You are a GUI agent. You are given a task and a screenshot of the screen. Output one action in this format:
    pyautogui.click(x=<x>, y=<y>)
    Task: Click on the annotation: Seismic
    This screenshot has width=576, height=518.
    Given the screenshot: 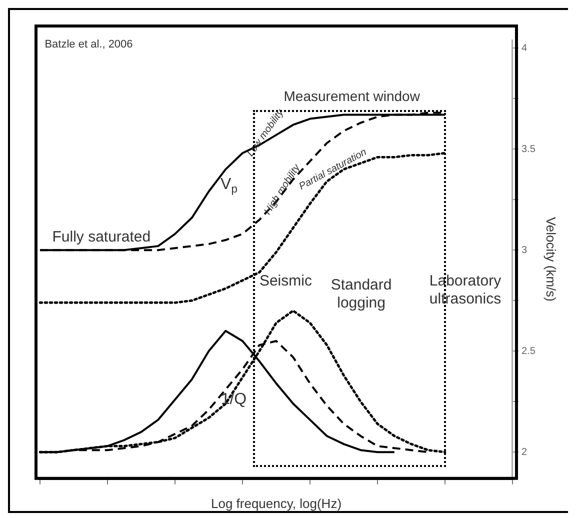 What is the action you would take?
    pyautogui.click(x=285, y=281)
    